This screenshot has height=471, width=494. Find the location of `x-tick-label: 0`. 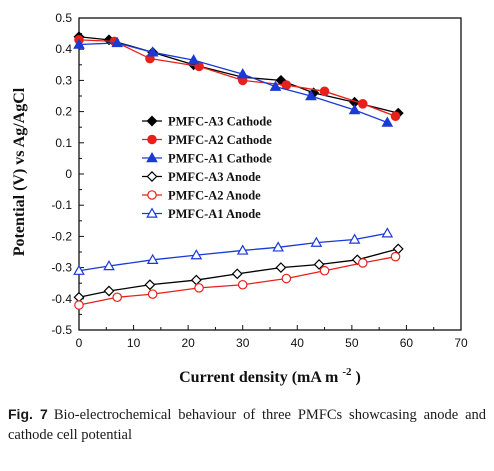

x-tick-label: 0 is located at coordinates (79, 343).